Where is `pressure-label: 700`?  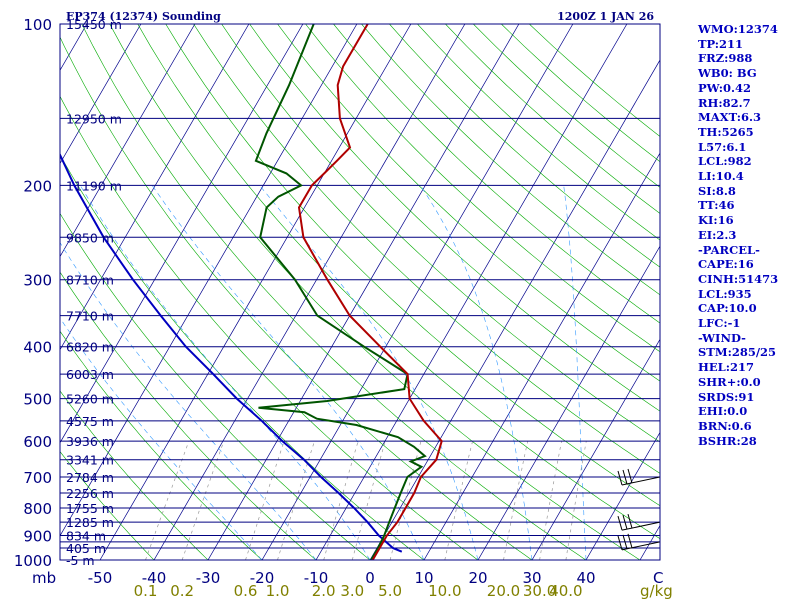 pressure-label: 700 is located at coordinates (37, 478).